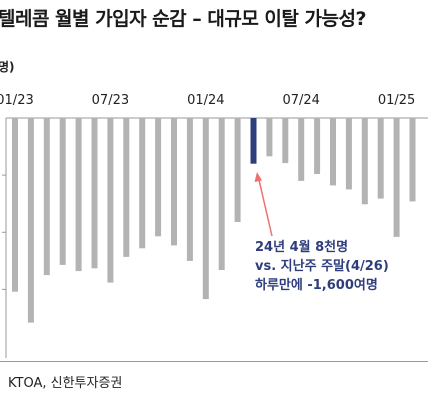  Describe the element at coordinates (4, 232) in the screenshot. I see `y-axis-tick-marks` at that location.